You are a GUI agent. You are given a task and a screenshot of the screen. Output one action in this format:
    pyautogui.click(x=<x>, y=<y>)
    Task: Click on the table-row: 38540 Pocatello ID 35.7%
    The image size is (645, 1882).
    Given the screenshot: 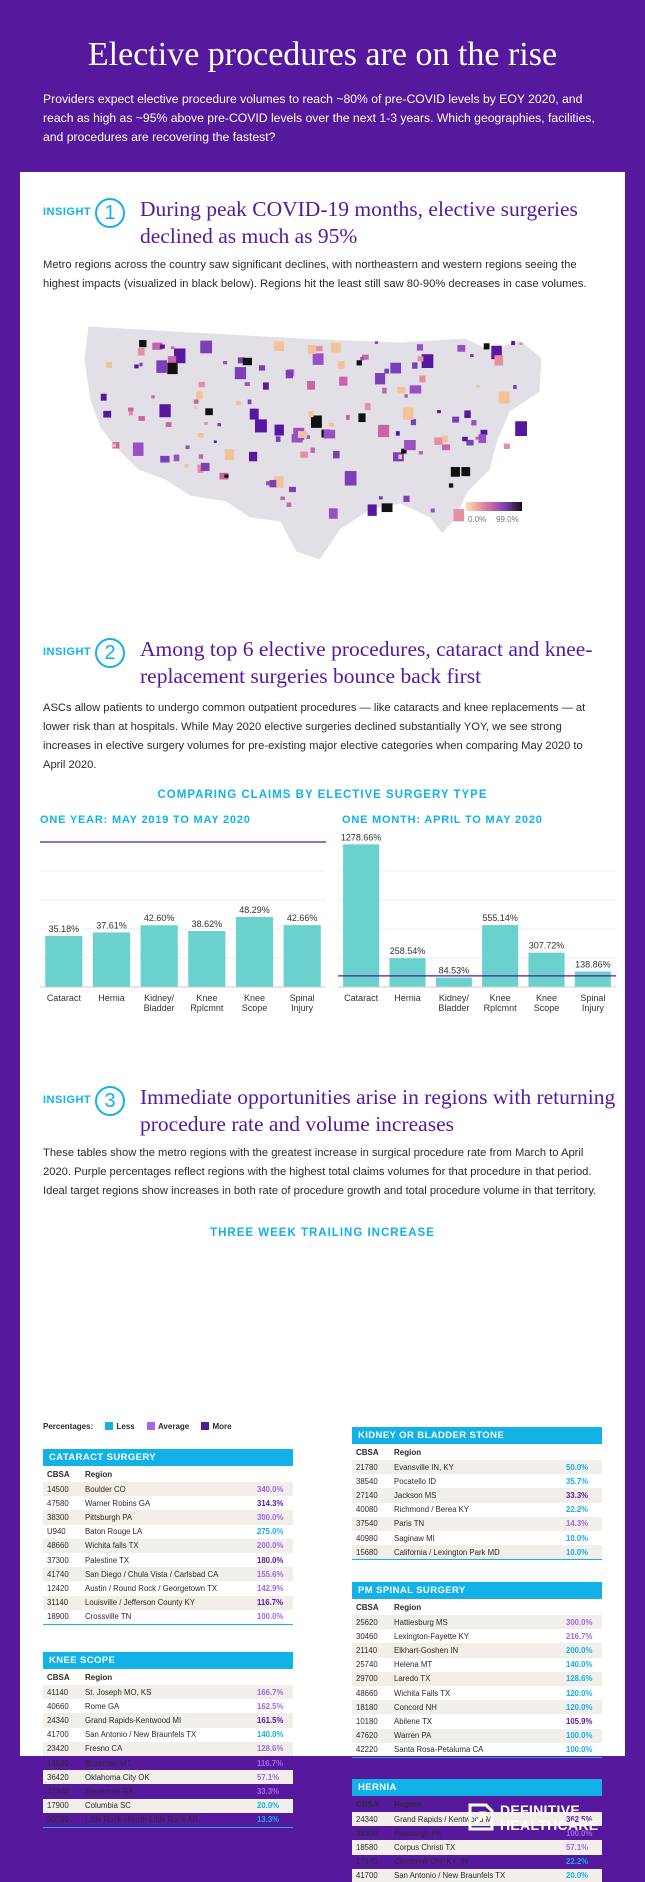 What is the action you would take?
    pyautogui.click(x=477, y=1481)
    